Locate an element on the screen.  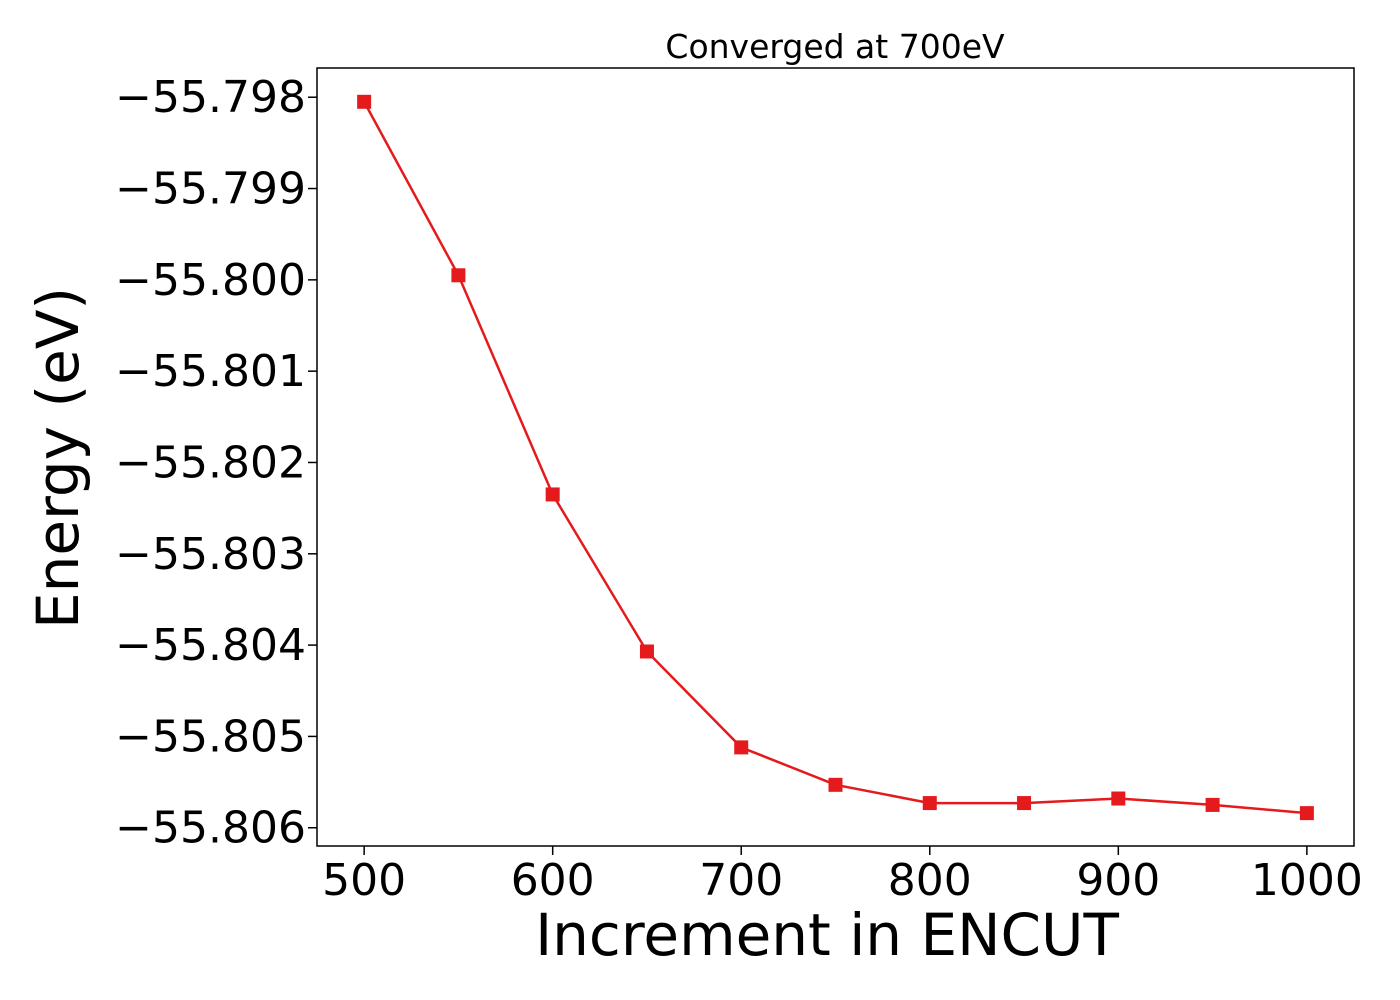
y-tick-label: −55.801 is located at coordinates (210, 371).